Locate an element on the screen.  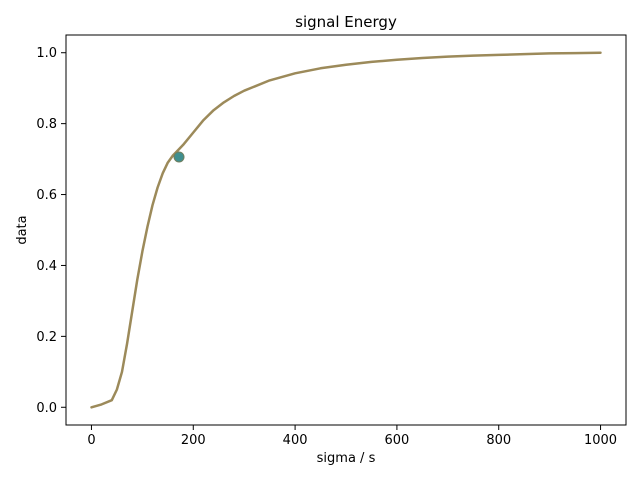
x-tick-label: 800 is located at coordinates (498, 440).